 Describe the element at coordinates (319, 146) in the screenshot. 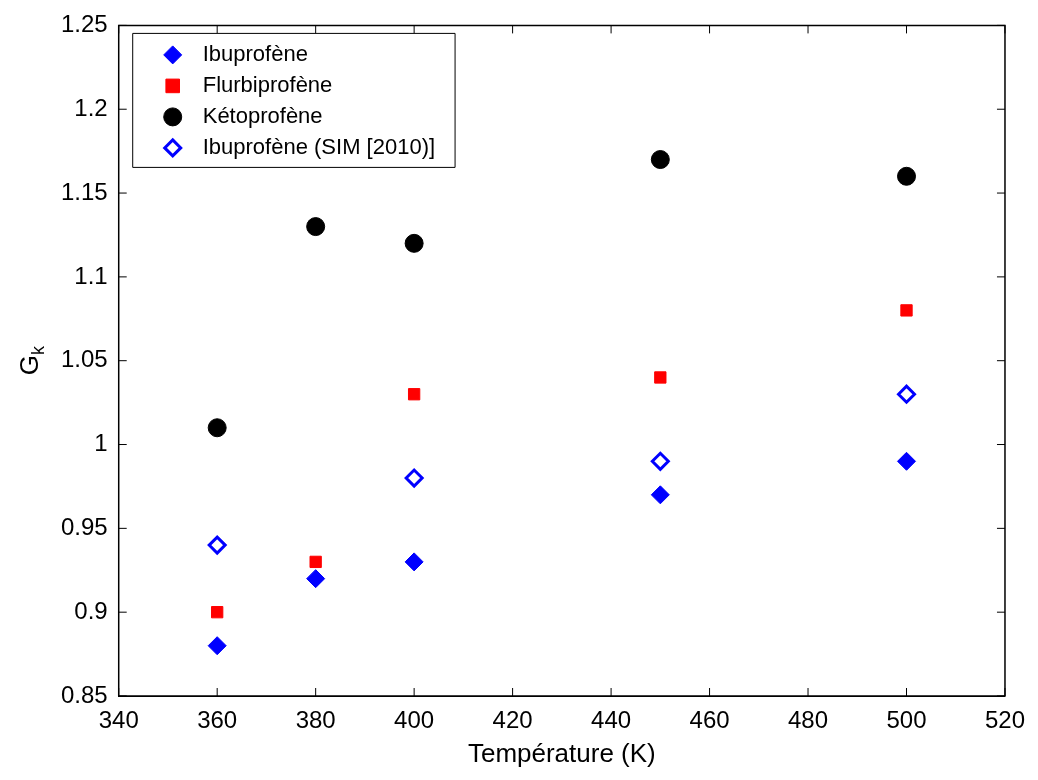

I see `legend-label: Ibuprofène (SIM [2010)]` at that location.